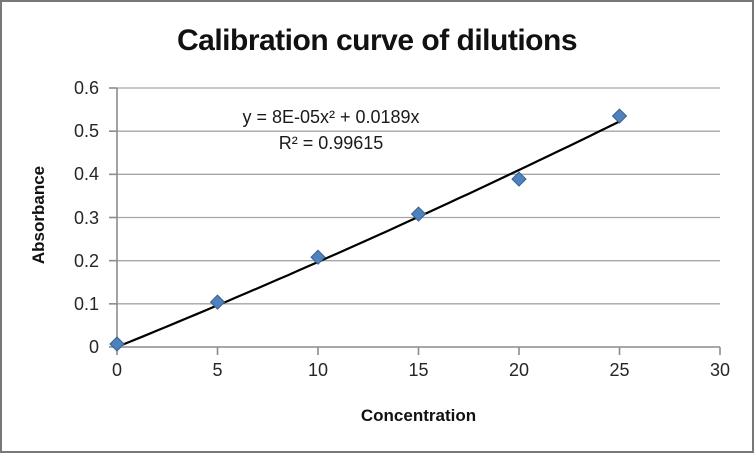 Image resolution: width=754 pixels, height=453 pixels. What do you see at coordinates (117, 370) in the screenshot?
I see `x-tick-label: 0` at bounding box center [117, 370].